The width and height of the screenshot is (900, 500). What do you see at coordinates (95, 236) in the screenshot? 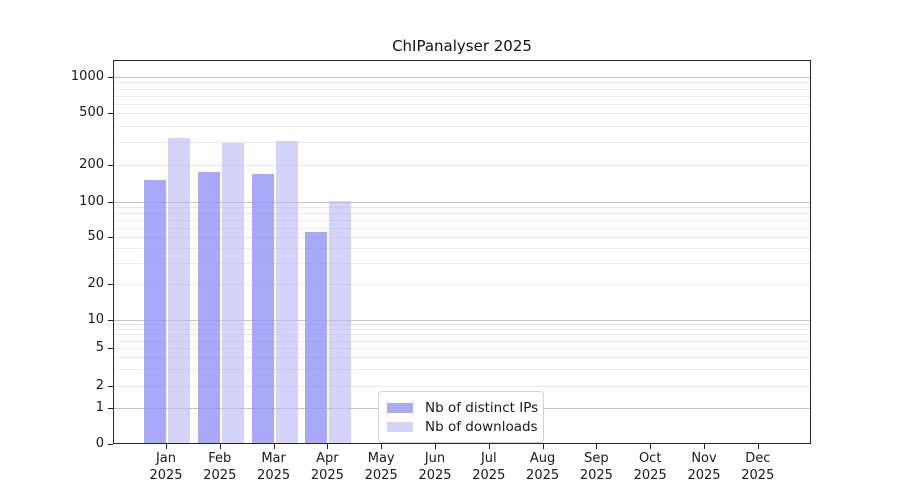
I see `y-tick-label: 50` at bounding box center [95, 236].